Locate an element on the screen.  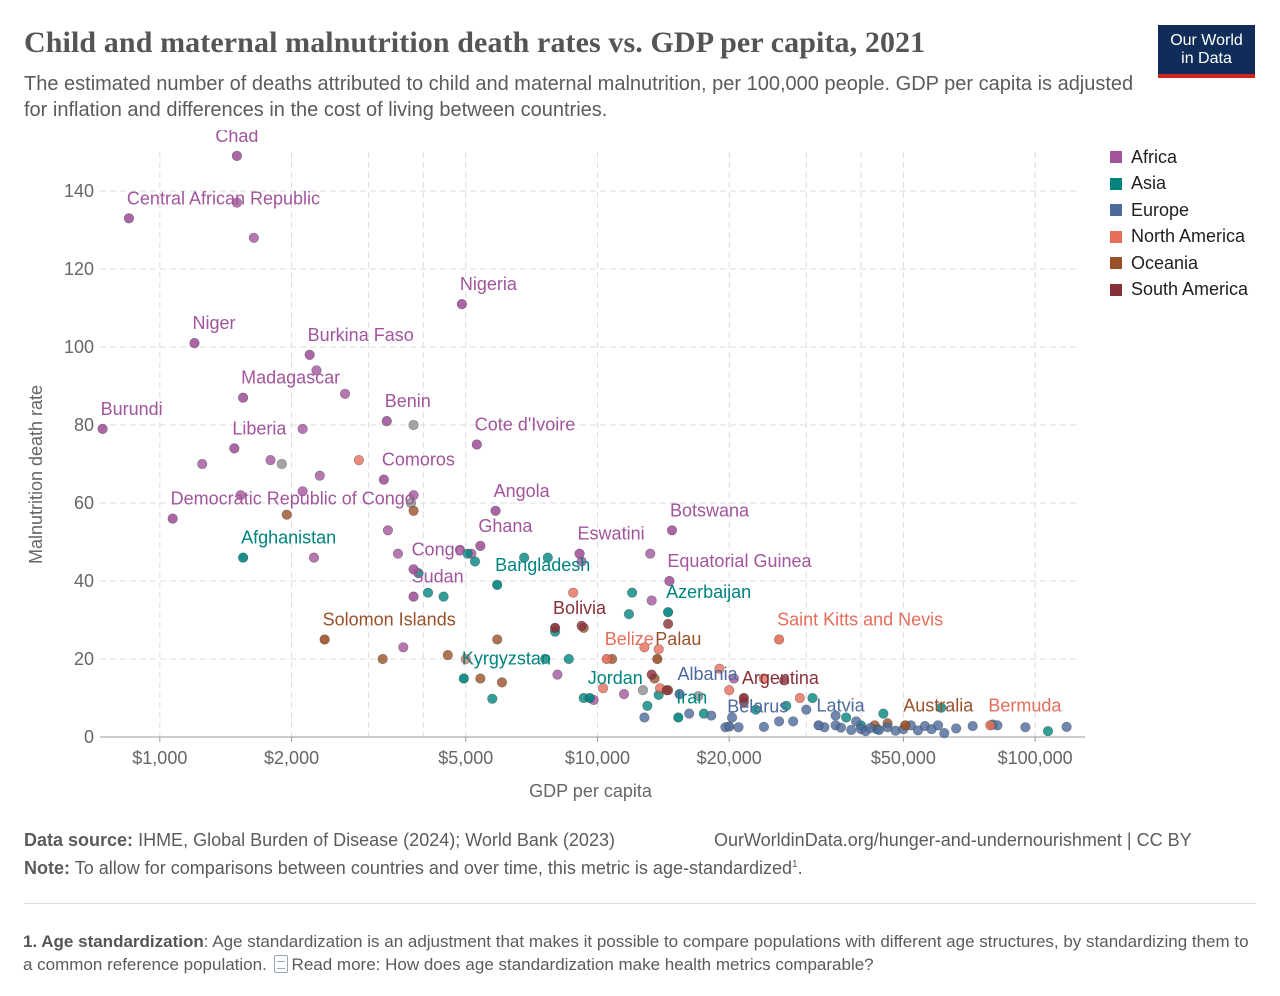
legend-swatch-asia is located at coordinates (1116, 183).